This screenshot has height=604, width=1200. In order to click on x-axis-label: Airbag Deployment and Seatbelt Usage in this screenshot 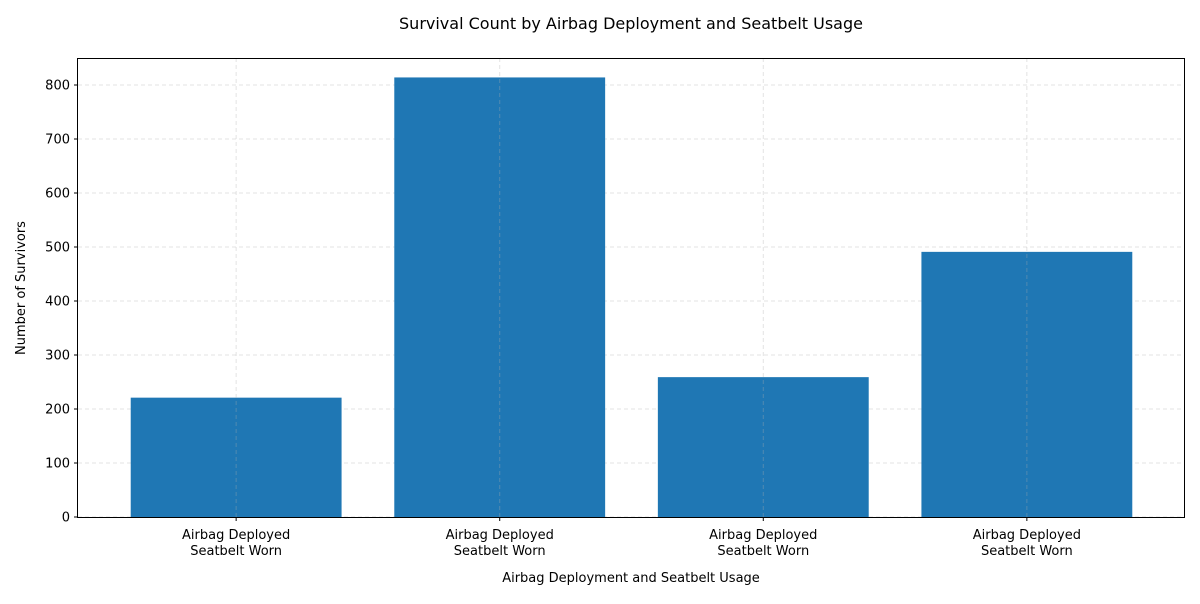, I will do `click(631, 578)`.